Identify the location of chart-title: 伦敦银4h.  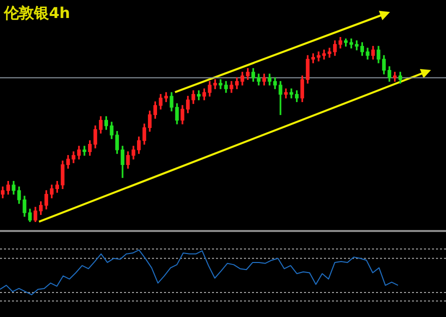
(37, 13).